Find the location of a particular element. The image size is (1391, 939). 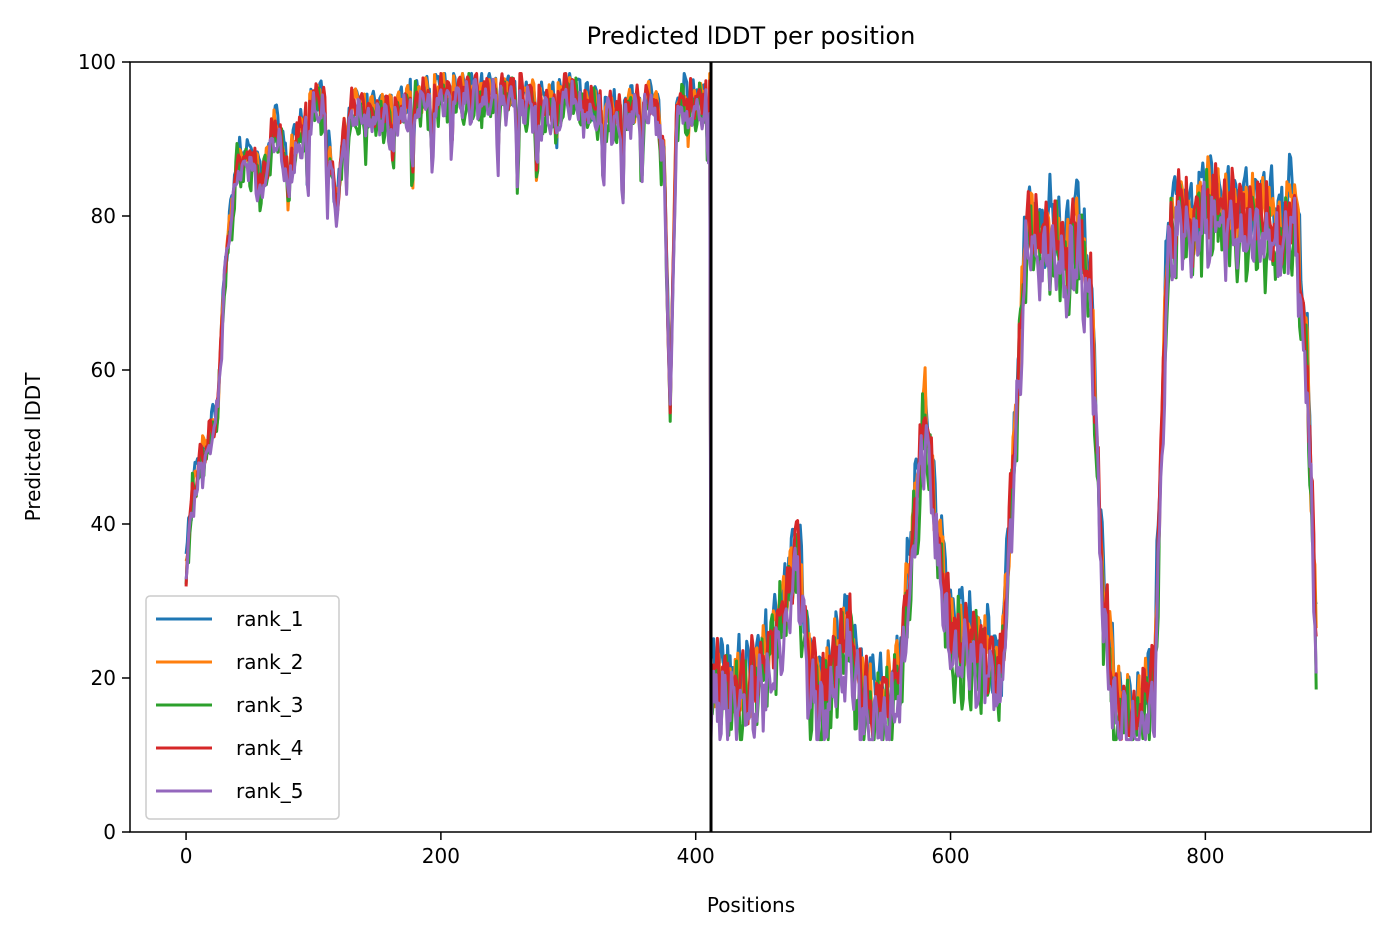

x-axis-label: Positions is located at coordinates (751, 905).